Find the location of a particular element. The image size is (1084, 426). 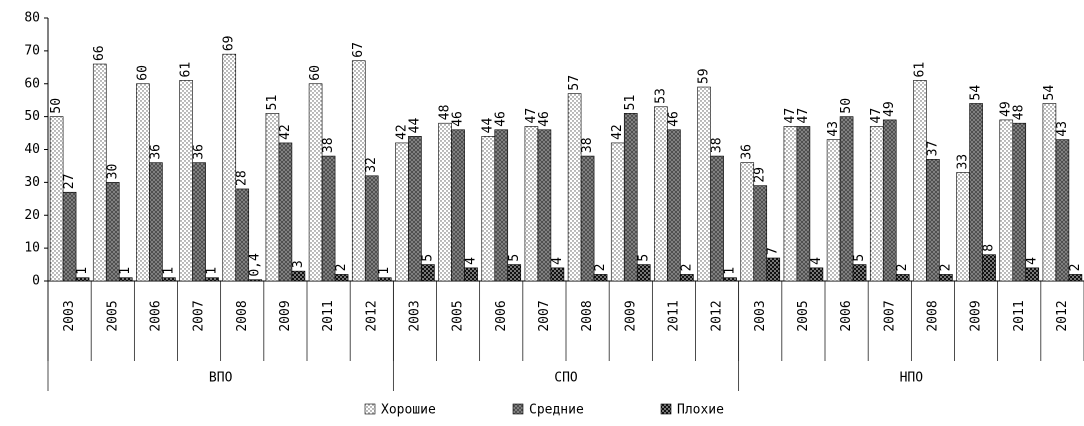

y-tick-label: 70 is located at coordinates (32, 50).